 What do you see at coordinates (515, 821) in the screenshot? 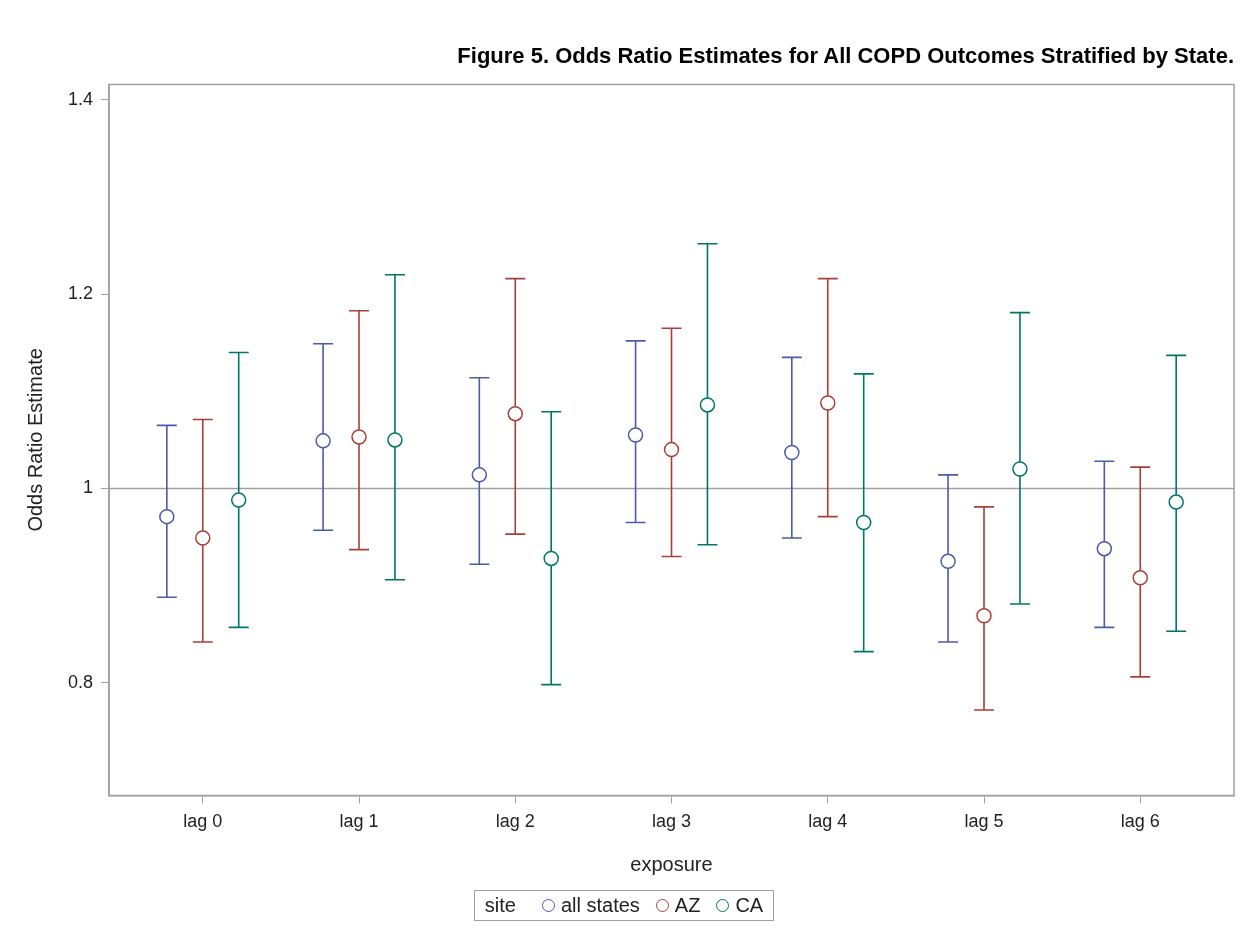
I see `x-tick-label: lag 2` at bounding box center [515, 821].